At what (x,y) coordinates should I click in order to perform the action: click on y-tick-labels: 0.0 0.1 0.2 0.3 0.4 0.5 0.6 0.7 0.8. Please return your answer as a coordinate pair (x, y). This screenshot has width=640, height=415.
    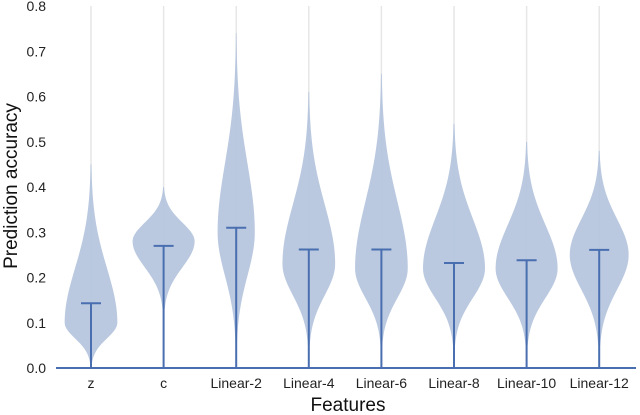
    Looking at the image, I should click on (37, 188).